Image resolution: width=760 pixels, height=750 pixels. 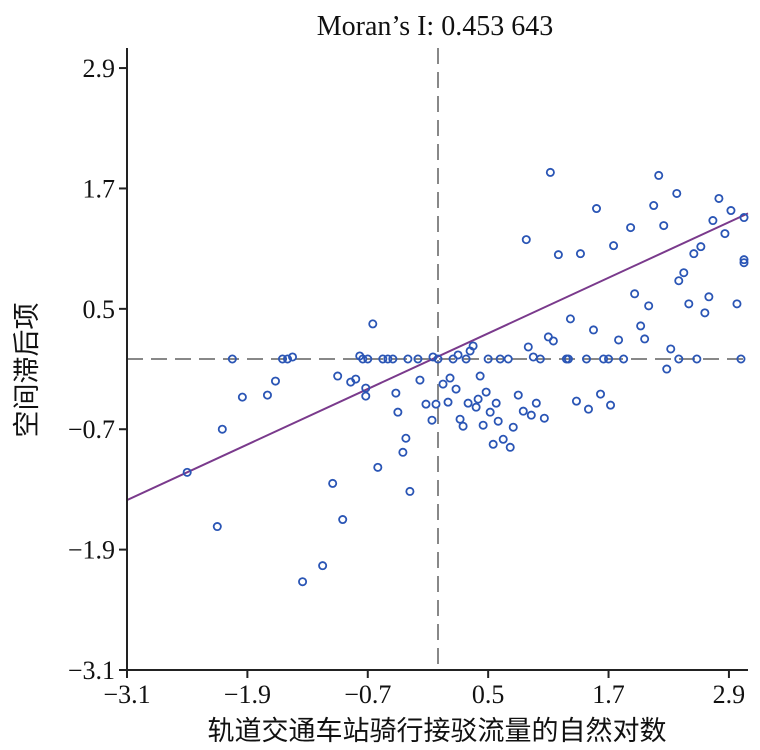 I want to click on x-tick-label: 2.9, so click(x=729, y=694).